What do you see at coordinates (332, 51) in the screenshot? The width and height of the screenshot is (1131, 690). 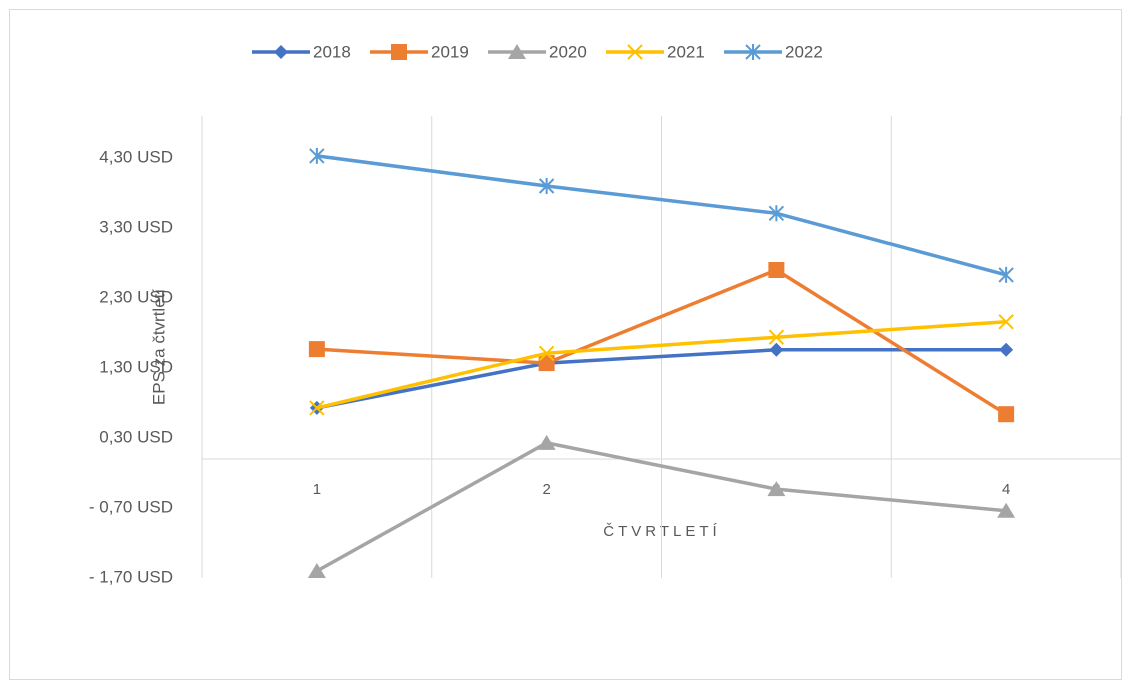 I see `legend-label: 2018` at bounding box center [332, 51].